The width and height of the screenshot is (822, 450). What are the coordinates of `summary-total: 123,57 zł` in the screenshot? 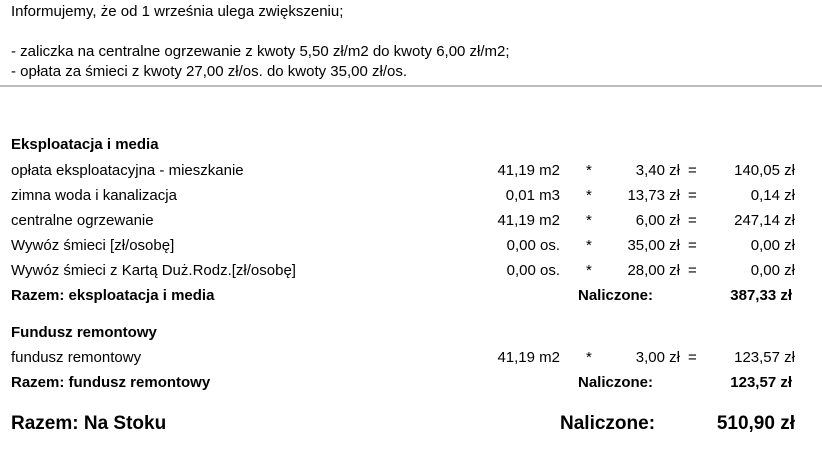 It's located at (761, 382).